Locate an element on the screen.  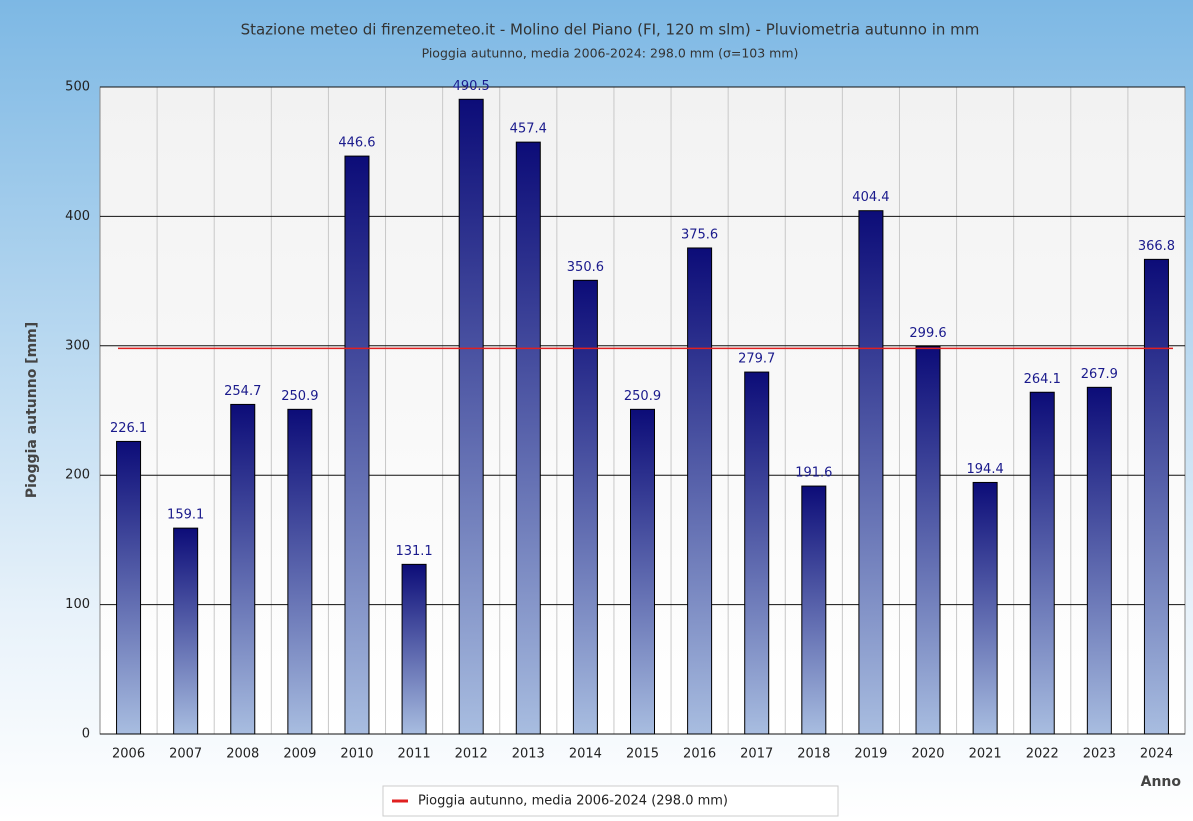
x-tick-label: 2010 is located at coordinates (356, 754).